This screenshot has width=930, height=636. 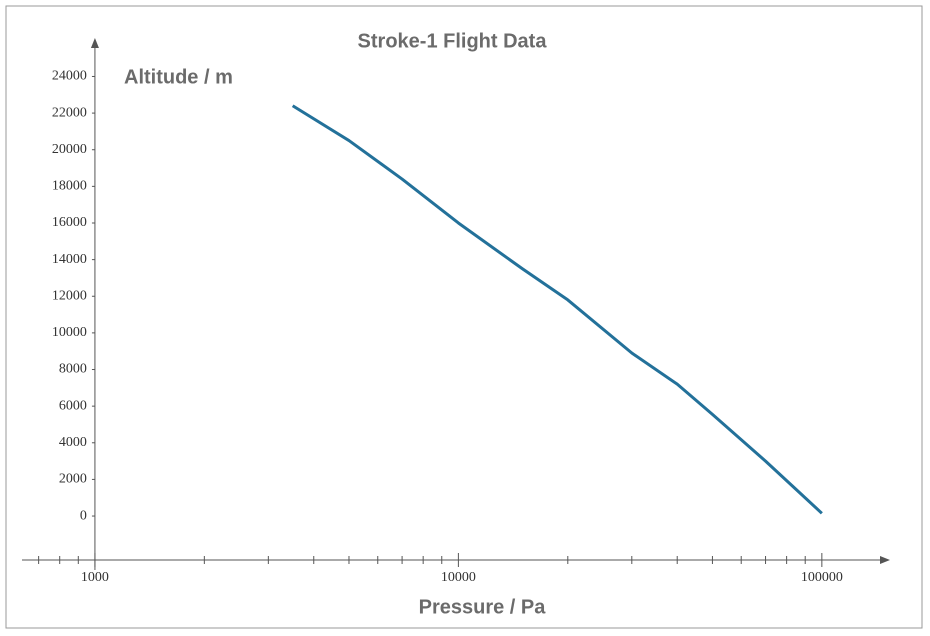 What do you see at coordinates (83, 515) in the screenshot?
I see `y-tick-label: 0` at bounding box center [83, 515].